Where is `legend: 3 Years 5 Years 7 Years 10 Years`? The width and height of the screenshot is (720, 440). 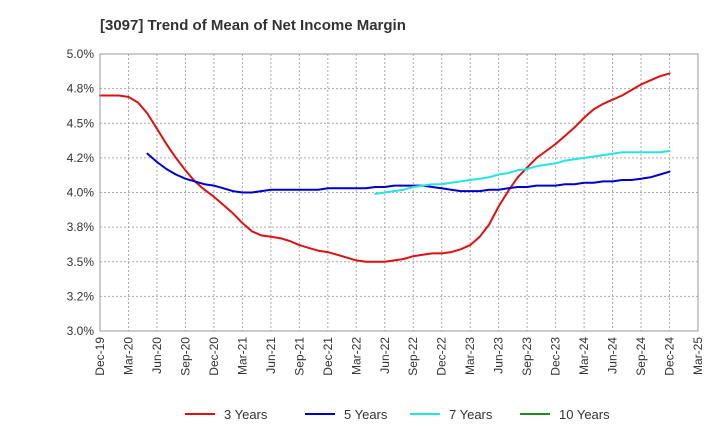 legend: 3 Years 5 Years 7 Years 10 Years is located at coordinates (397, 414).